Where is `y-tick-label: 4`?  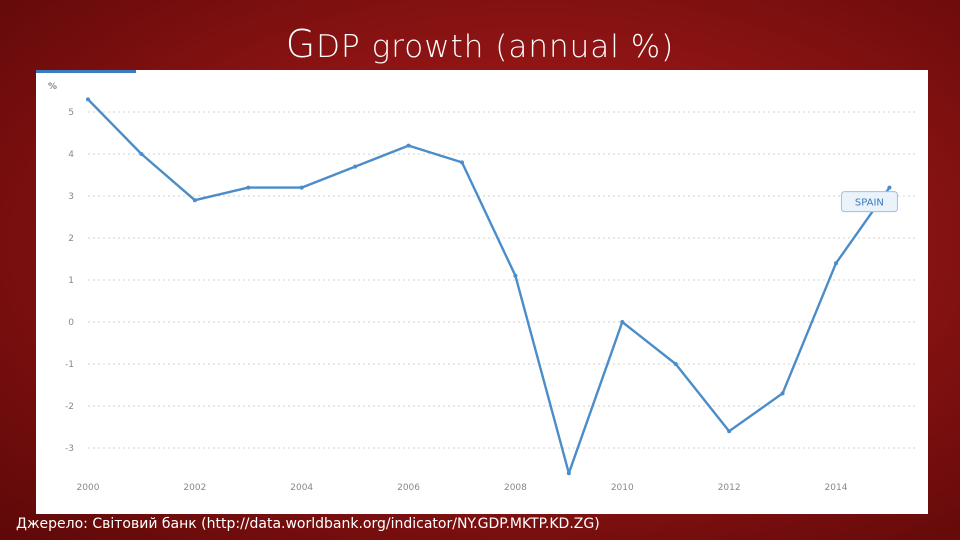 y-tick-label: 4 is located at coordinates (71, 155).